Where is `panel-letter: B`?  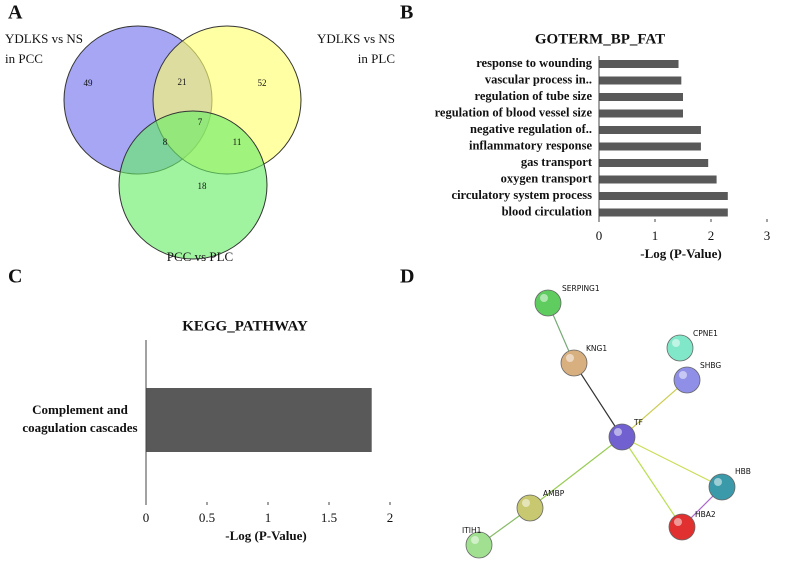 panel-letter: B is located at coordinates (406, 13).